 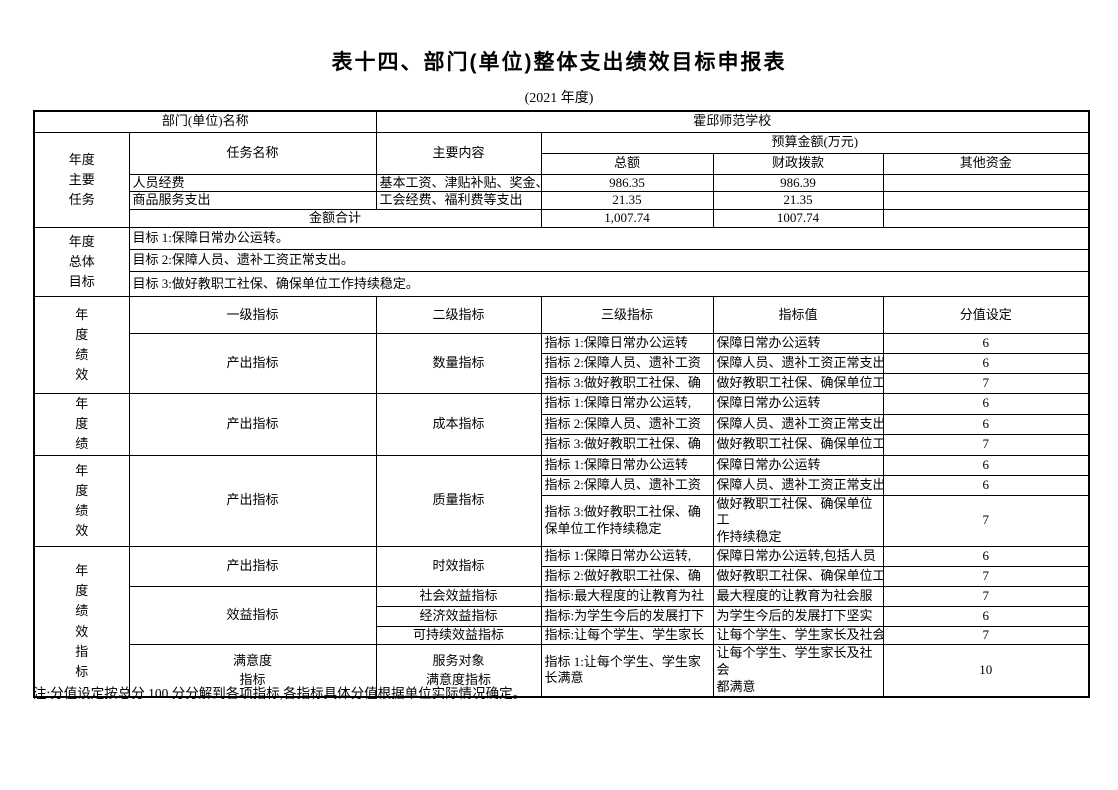 What do you see at coordinates (986, 671) in the screenshot?
I see `score-cell: 10` at bounding box center [986, 671].